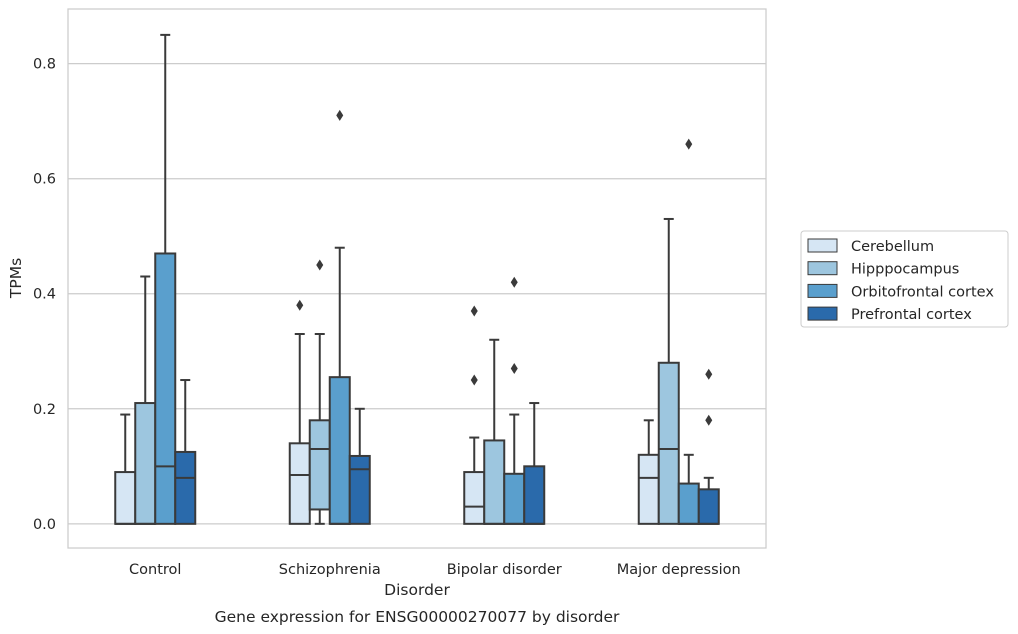  What do you see at coordinates (504, 570) in the screenshot?
I see `x-tick-label: Bipolar disorder` at bounding box center [504, 570].